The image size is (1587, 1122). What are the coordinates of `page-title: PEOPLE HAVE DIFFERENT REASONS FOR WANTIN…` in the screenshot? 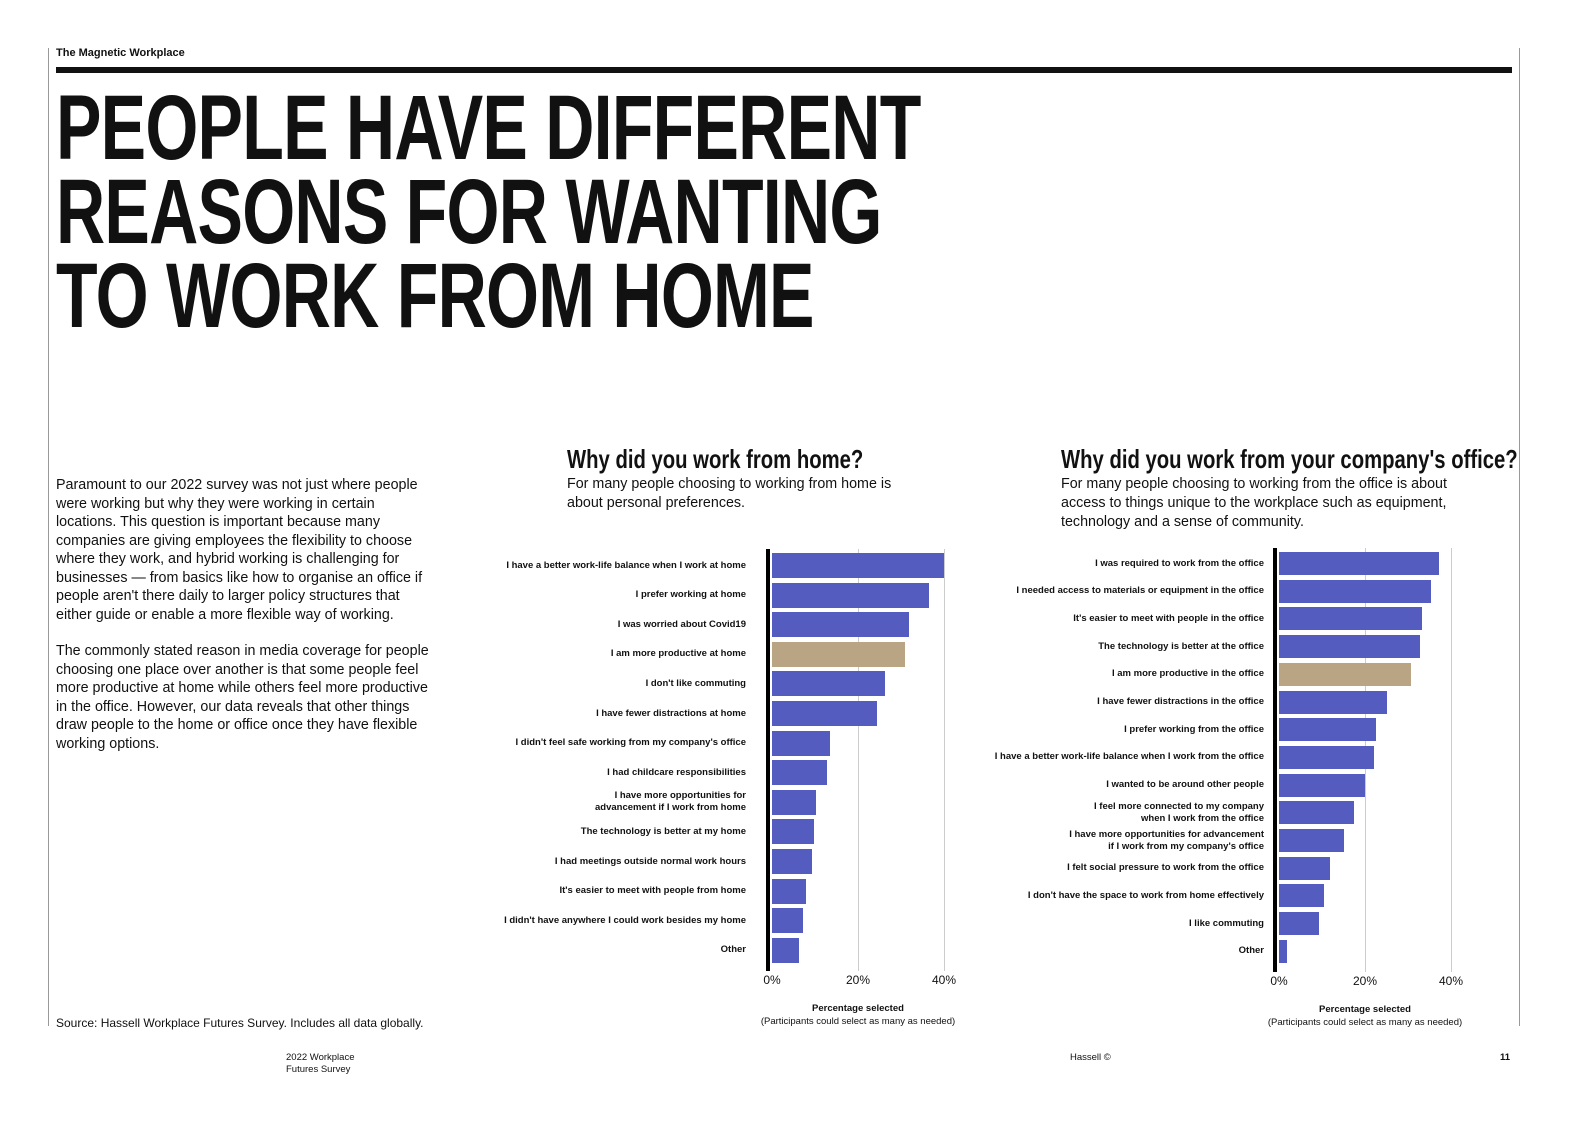 It's located at (500, 212).